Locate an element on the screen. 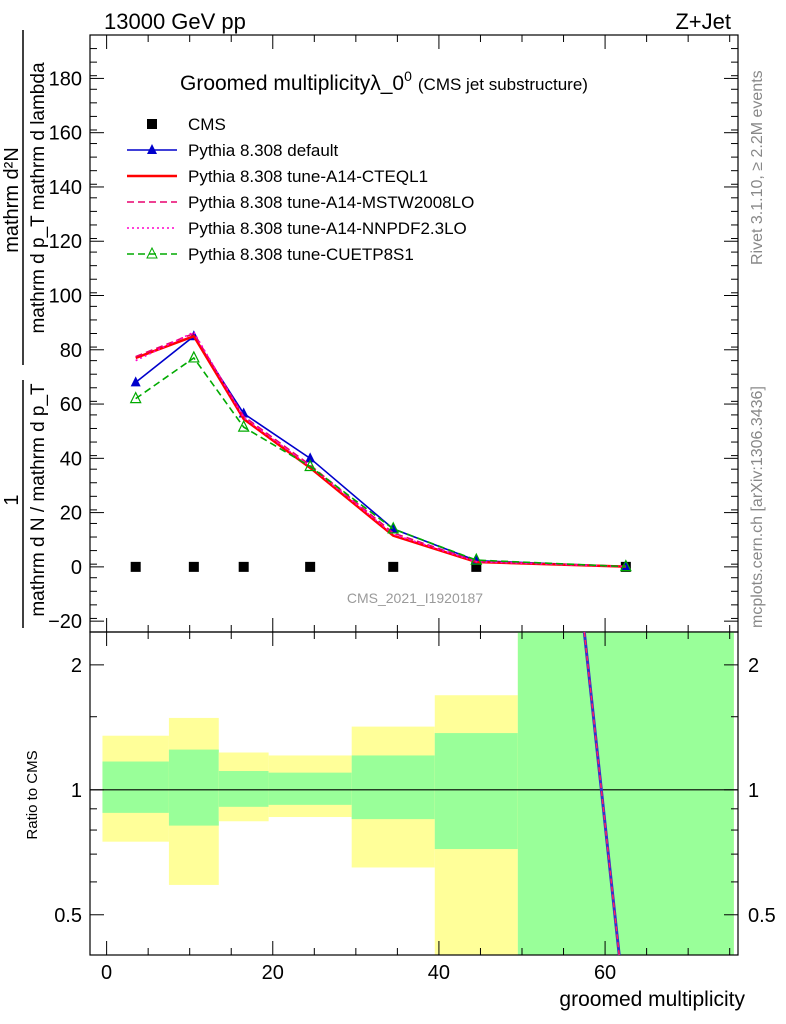 This screenshot has width=786, height=1024. plot-title-main: Groomed multiplicityλ_0 is located at coordinates (292, 83).